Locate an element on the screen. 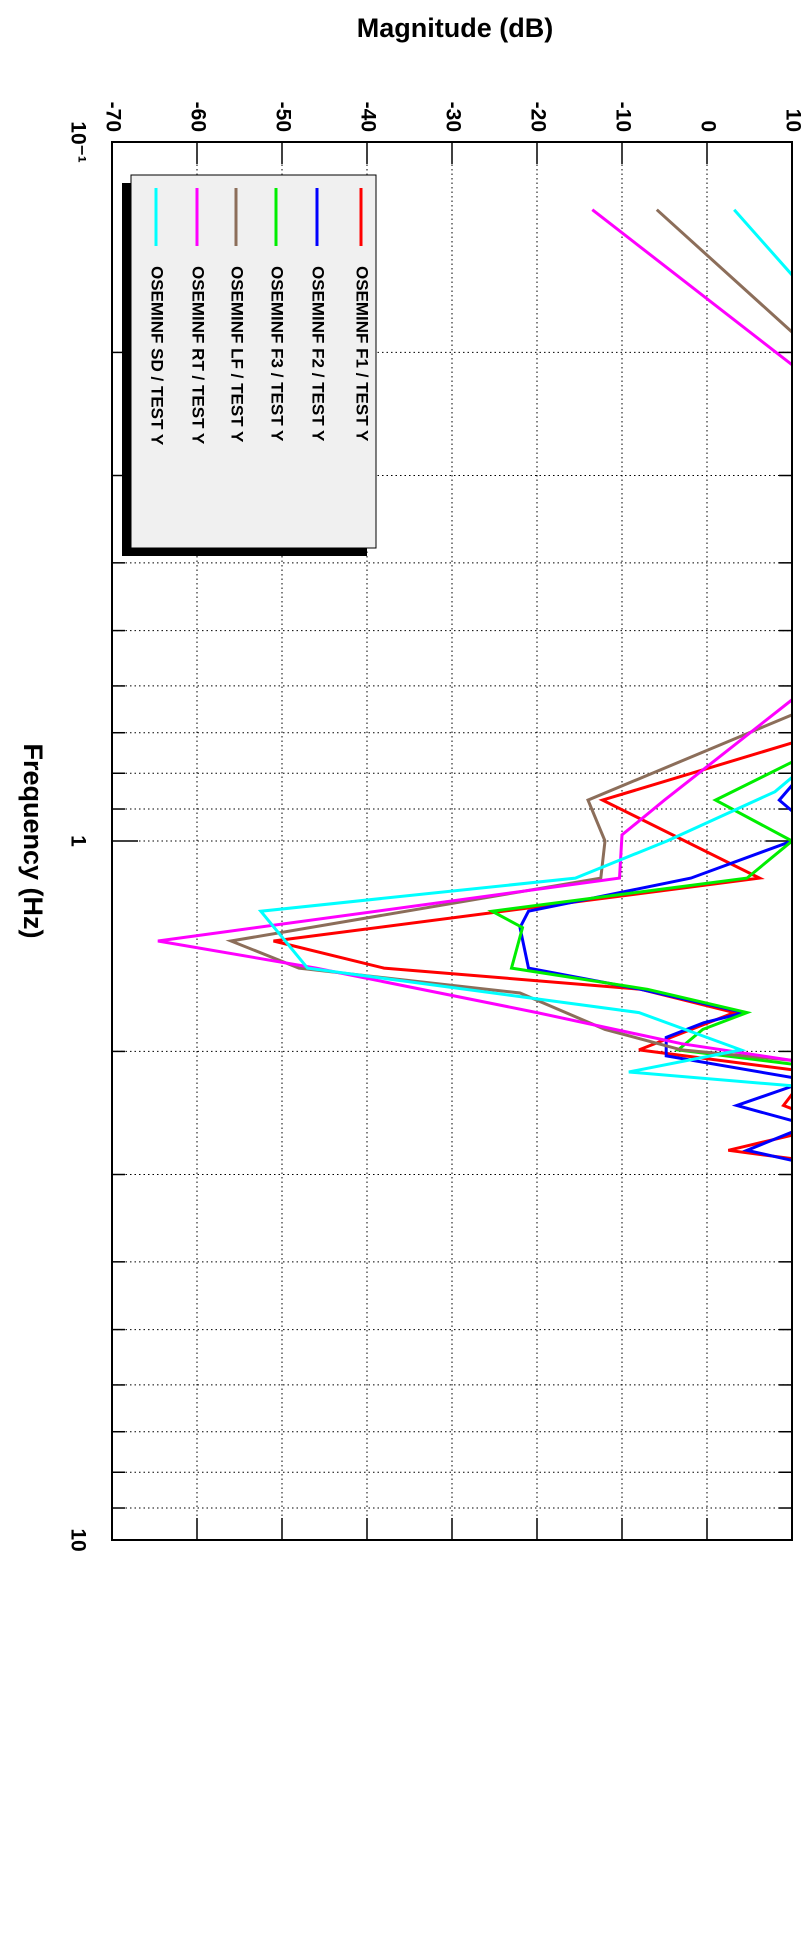 This screenshot has width=809, height=1933. y-tick-label: -30 is located at coordinates (452, 117).